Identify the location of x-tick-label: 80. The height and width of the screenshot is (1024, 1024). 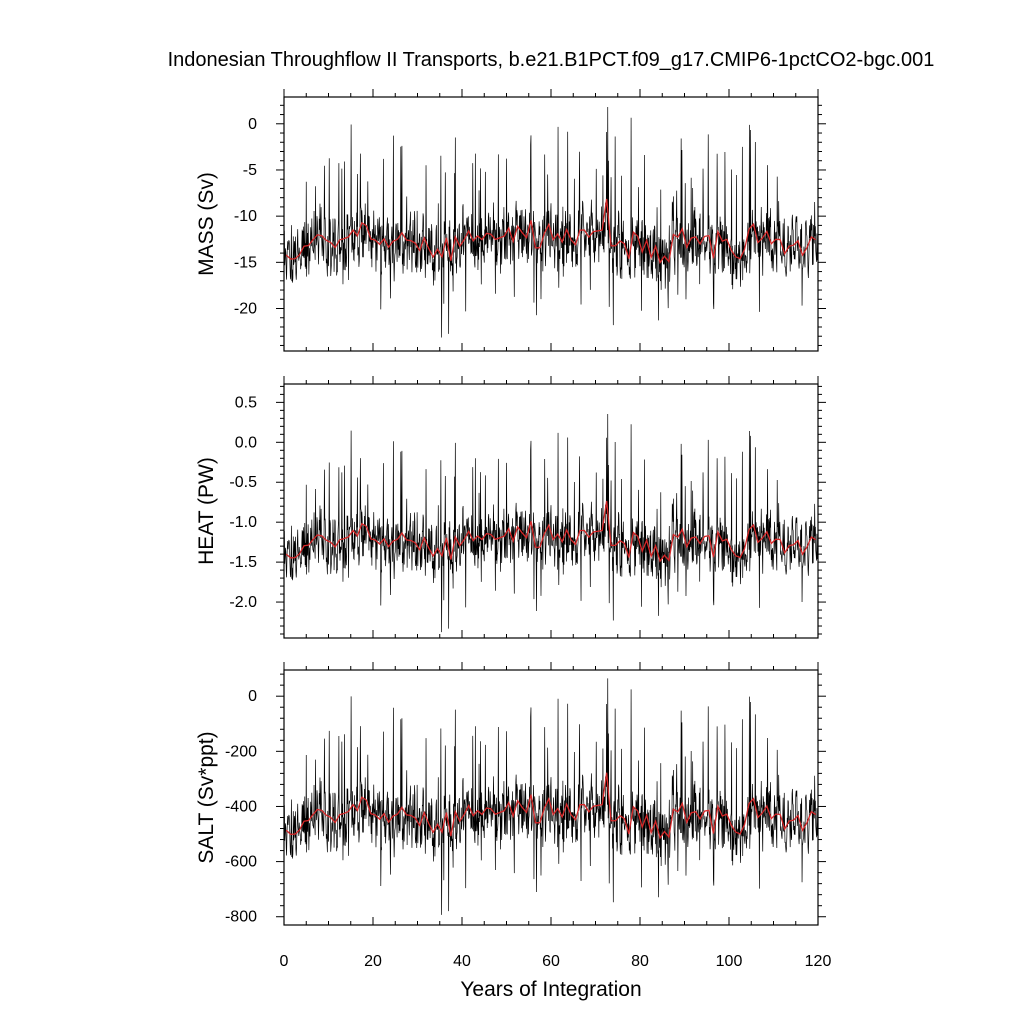
(640, 961).